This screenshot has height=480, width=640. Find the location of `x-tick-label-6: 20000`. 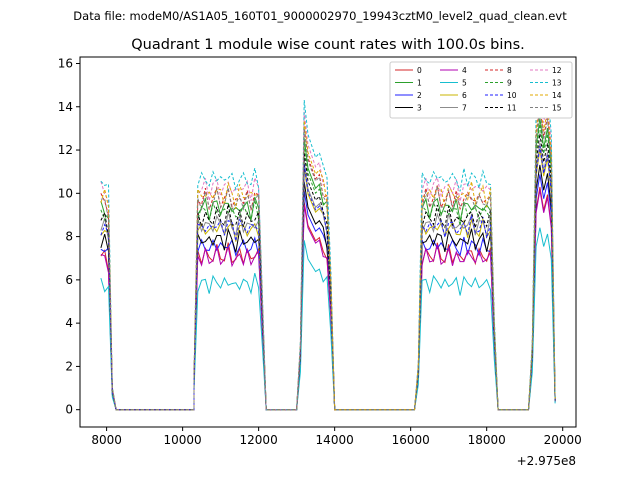

x-tick-label-6: 20000 is located at coordinates (563, 440).